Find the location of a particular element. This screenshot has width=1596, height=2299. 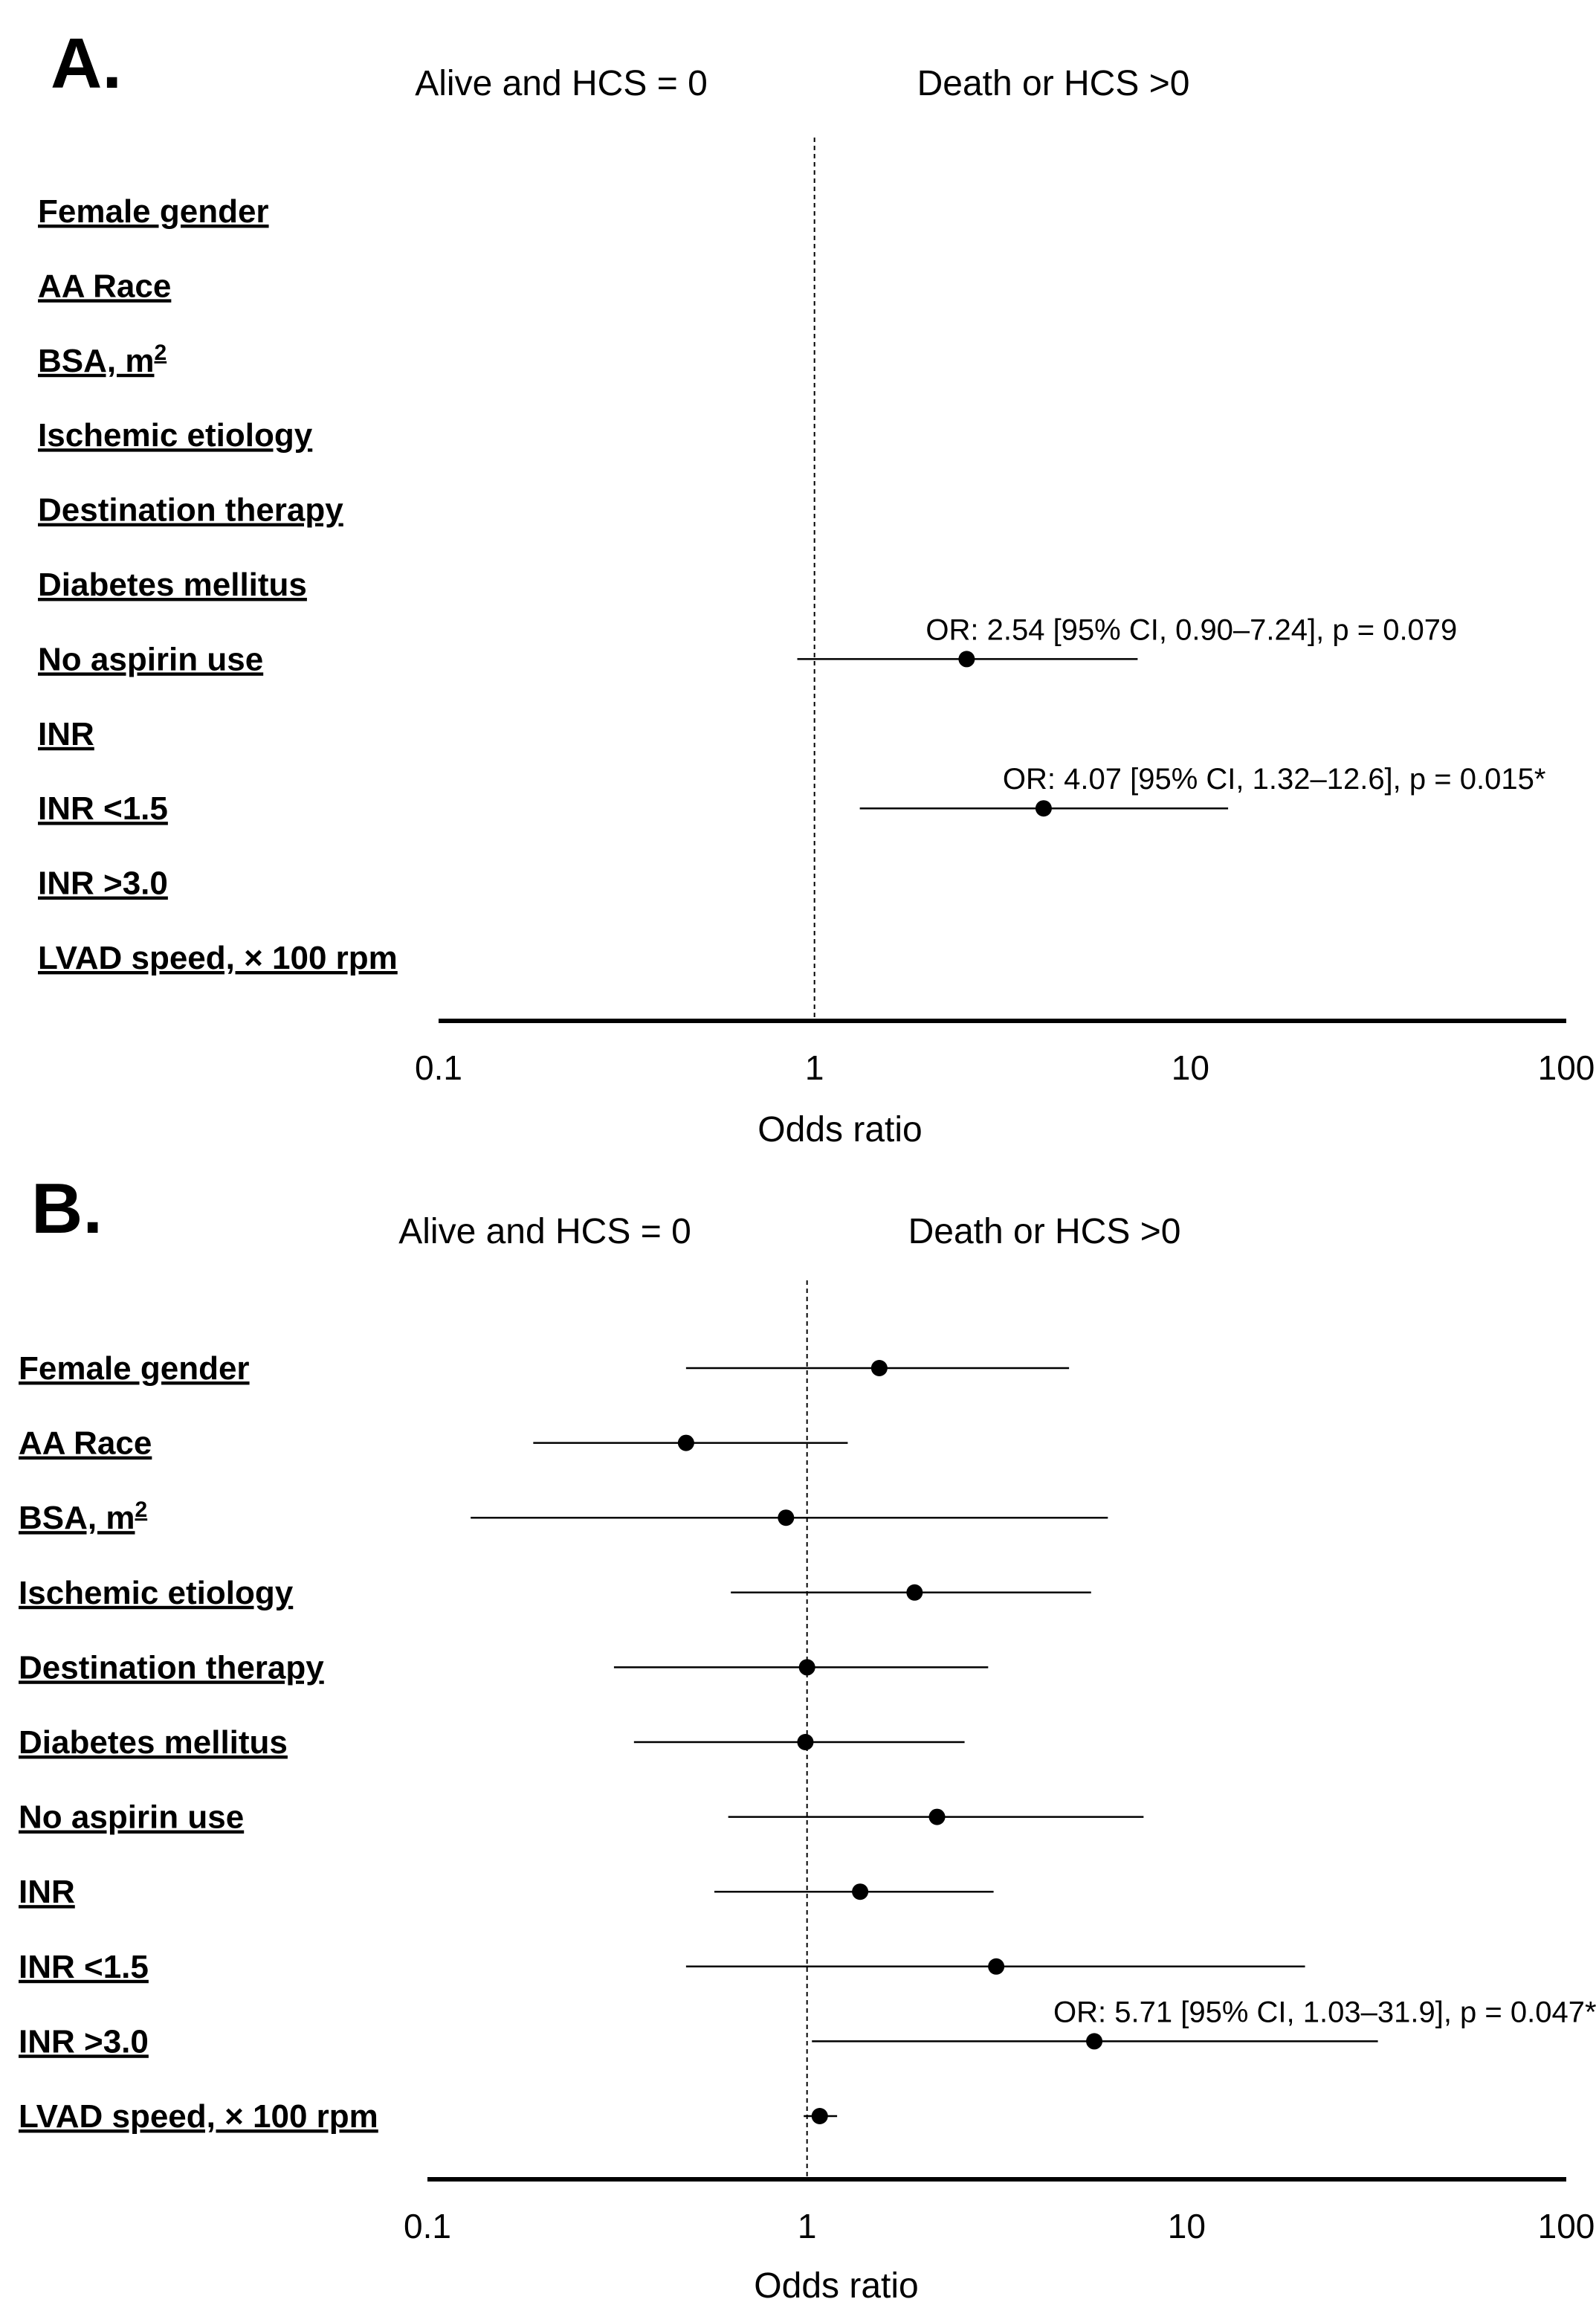

or-annotation: OR: 2.54 [95% CI, 0.90–7.24], p = 0.079 is located at coordinates (1191, 629).